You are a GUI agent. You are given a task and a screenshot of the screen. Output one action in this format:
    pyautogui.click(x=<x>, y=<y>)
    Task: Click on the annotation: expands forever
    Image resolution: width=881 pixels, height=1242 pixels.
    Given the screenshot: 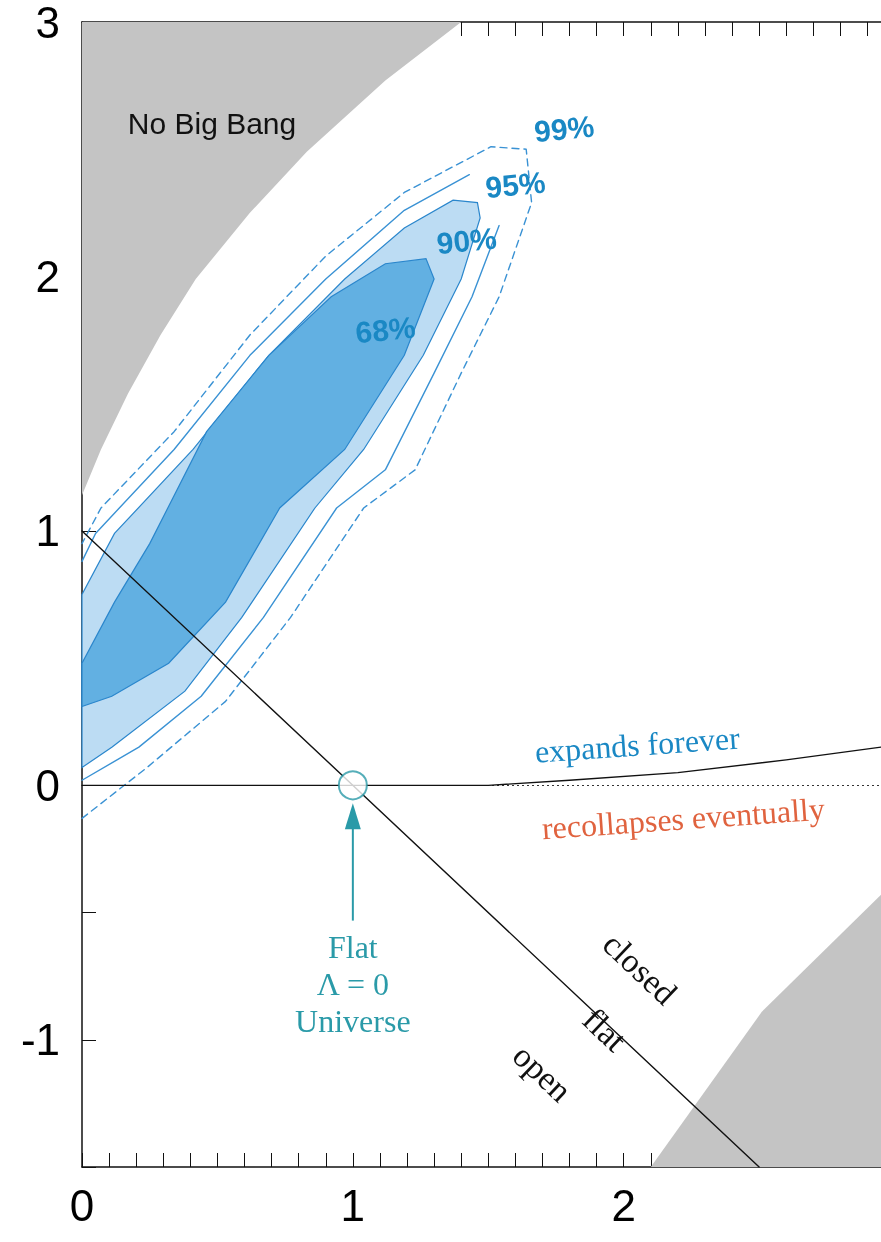 What is the action you would take?
    pyautogui.click(x=637, y=744)
    